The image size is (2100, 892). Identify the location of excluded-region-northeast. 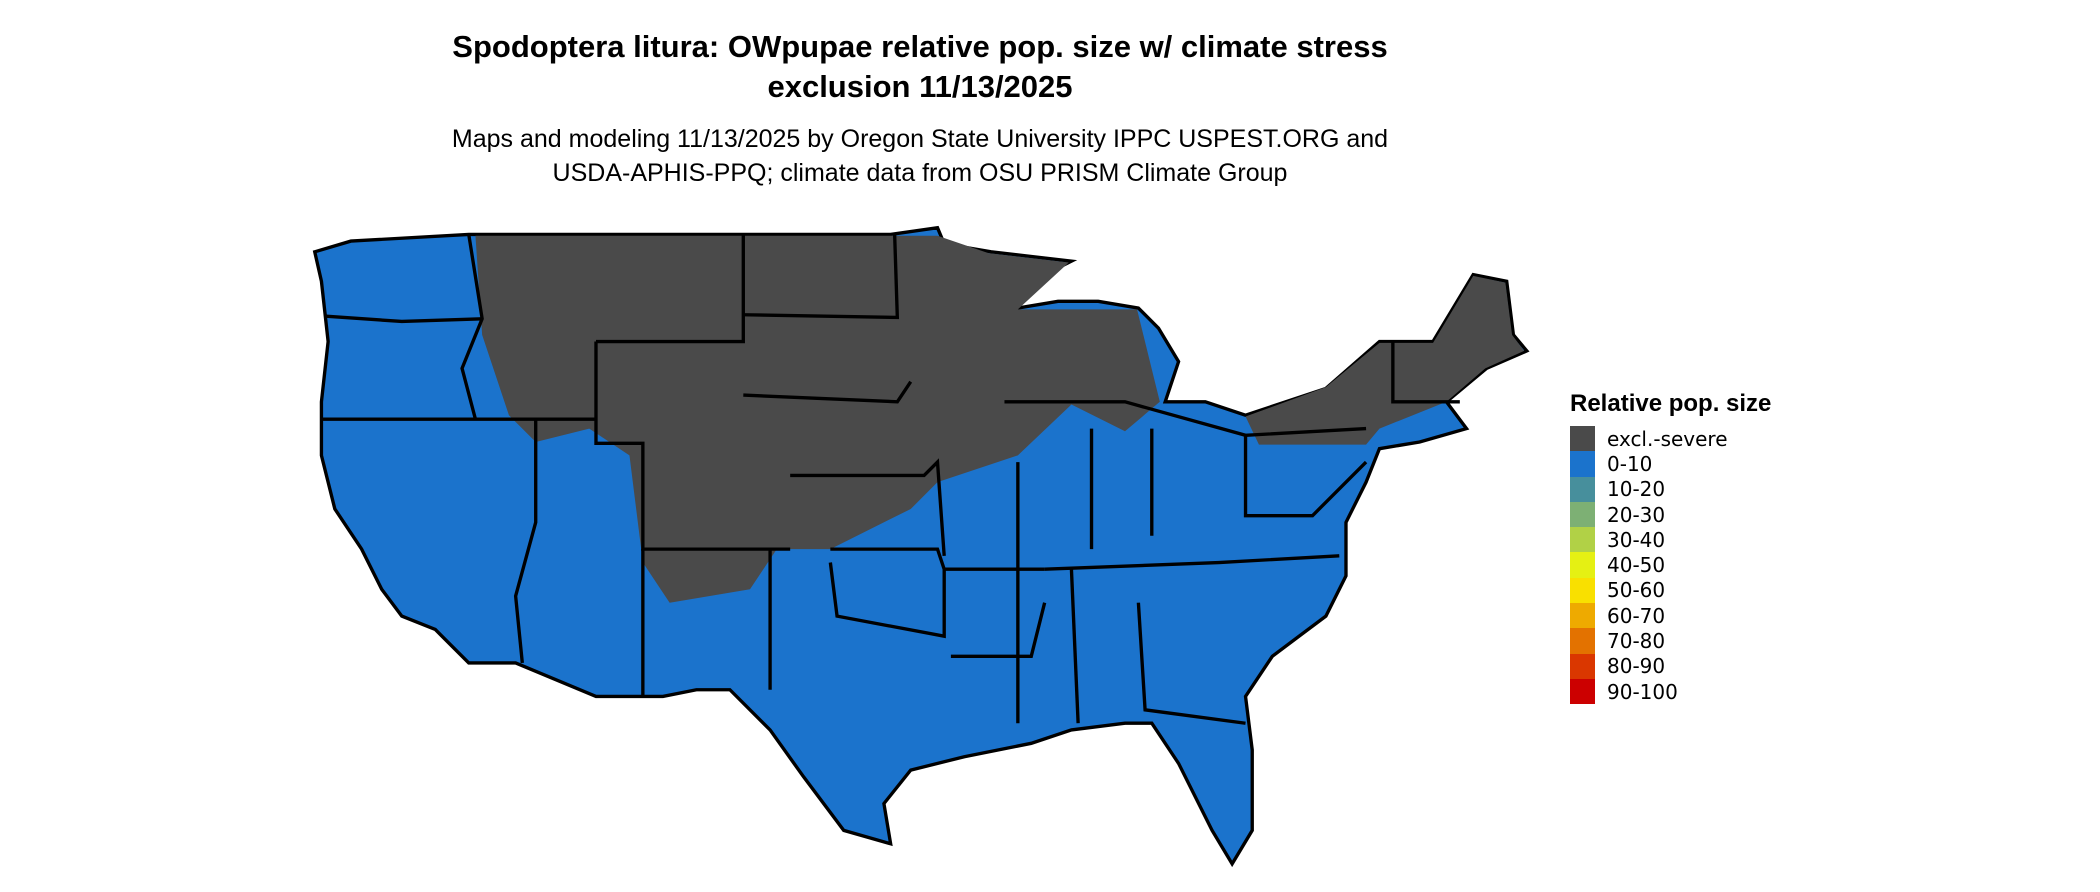
(1385, 360).